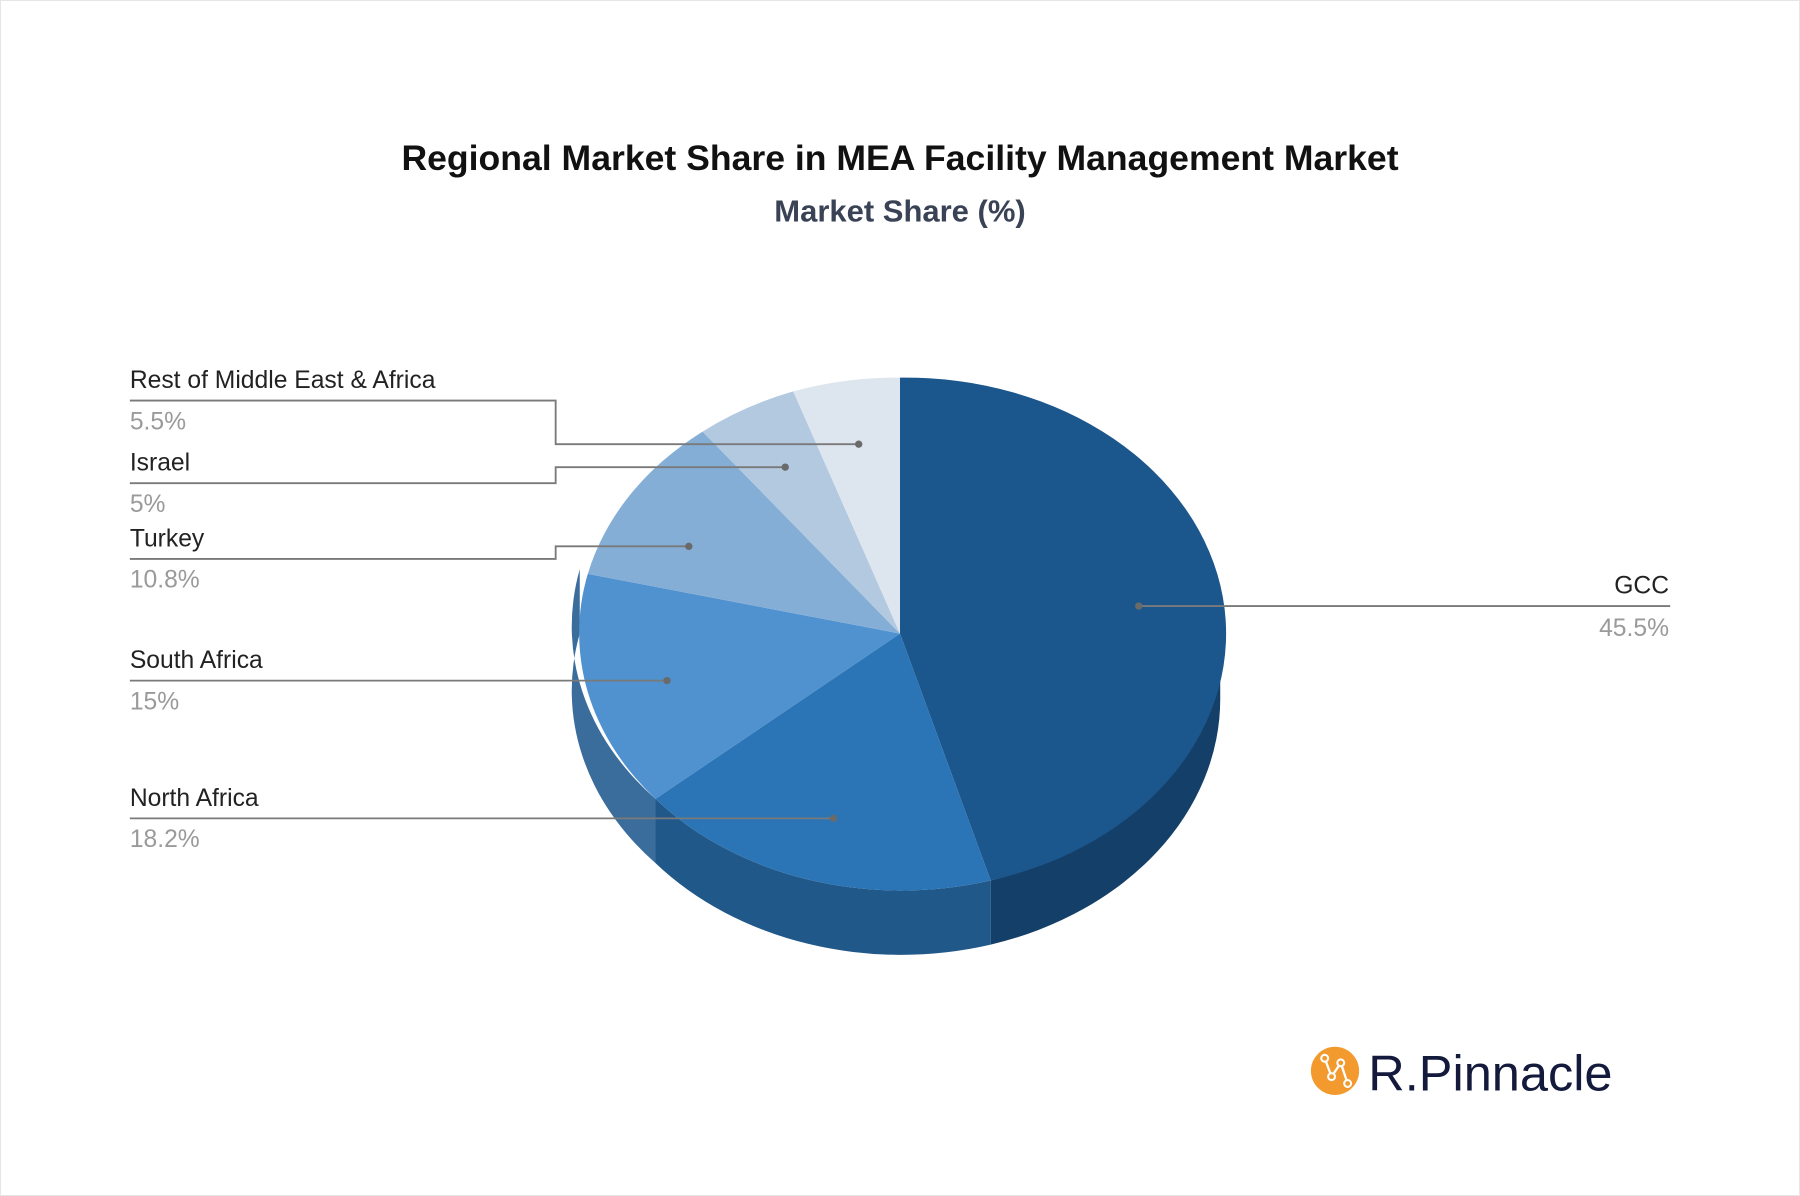 The width and height of the screenshot is (1800, 1196). Describe the element at coordinates (167, 538) in the screenshot. I see `label-turkey-name: Turkey` at that location.